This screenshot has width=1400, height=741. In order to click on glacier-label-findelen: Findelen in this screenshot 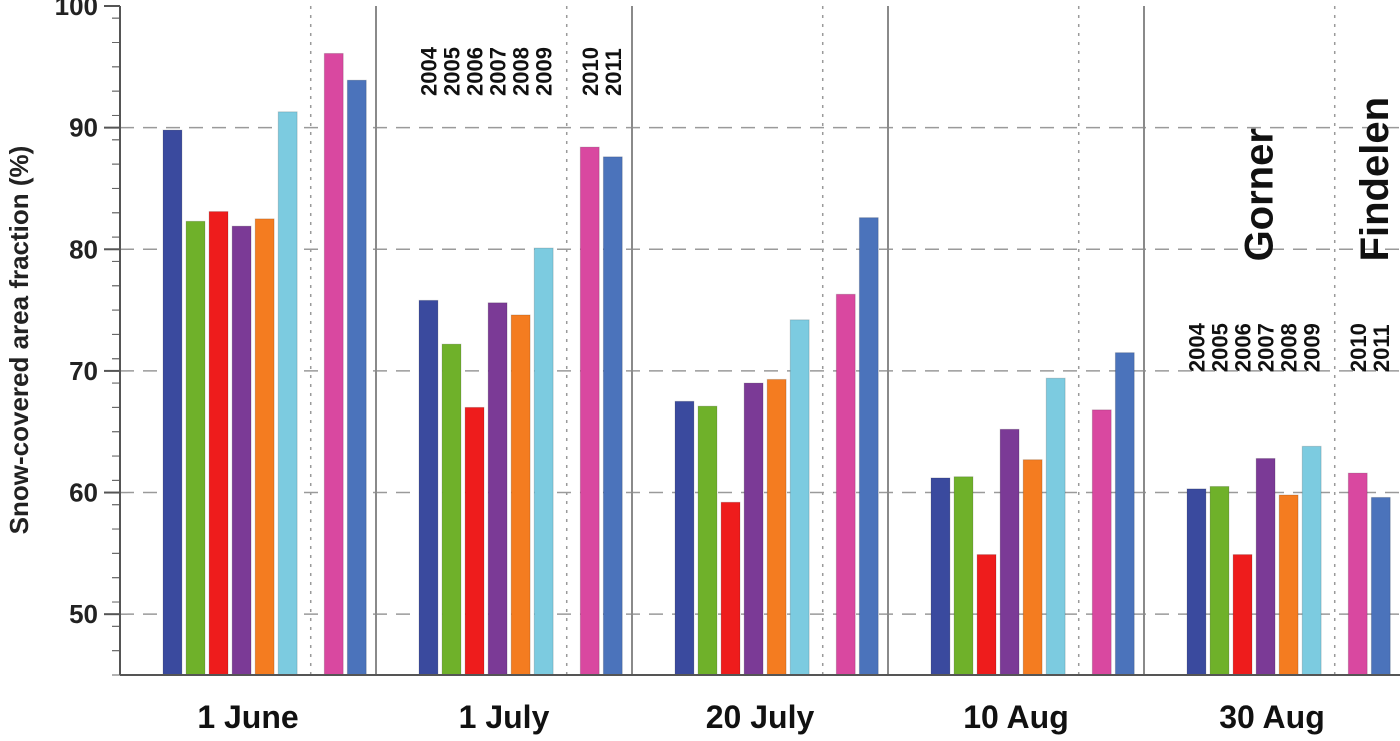, I will do `click(1375, 179)`.